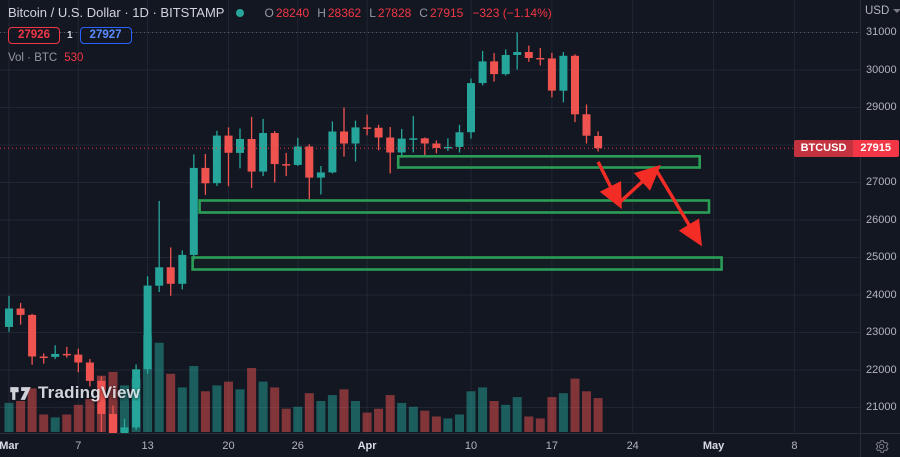  I want to click on price-tick-label: 30000, so click(881, 69).